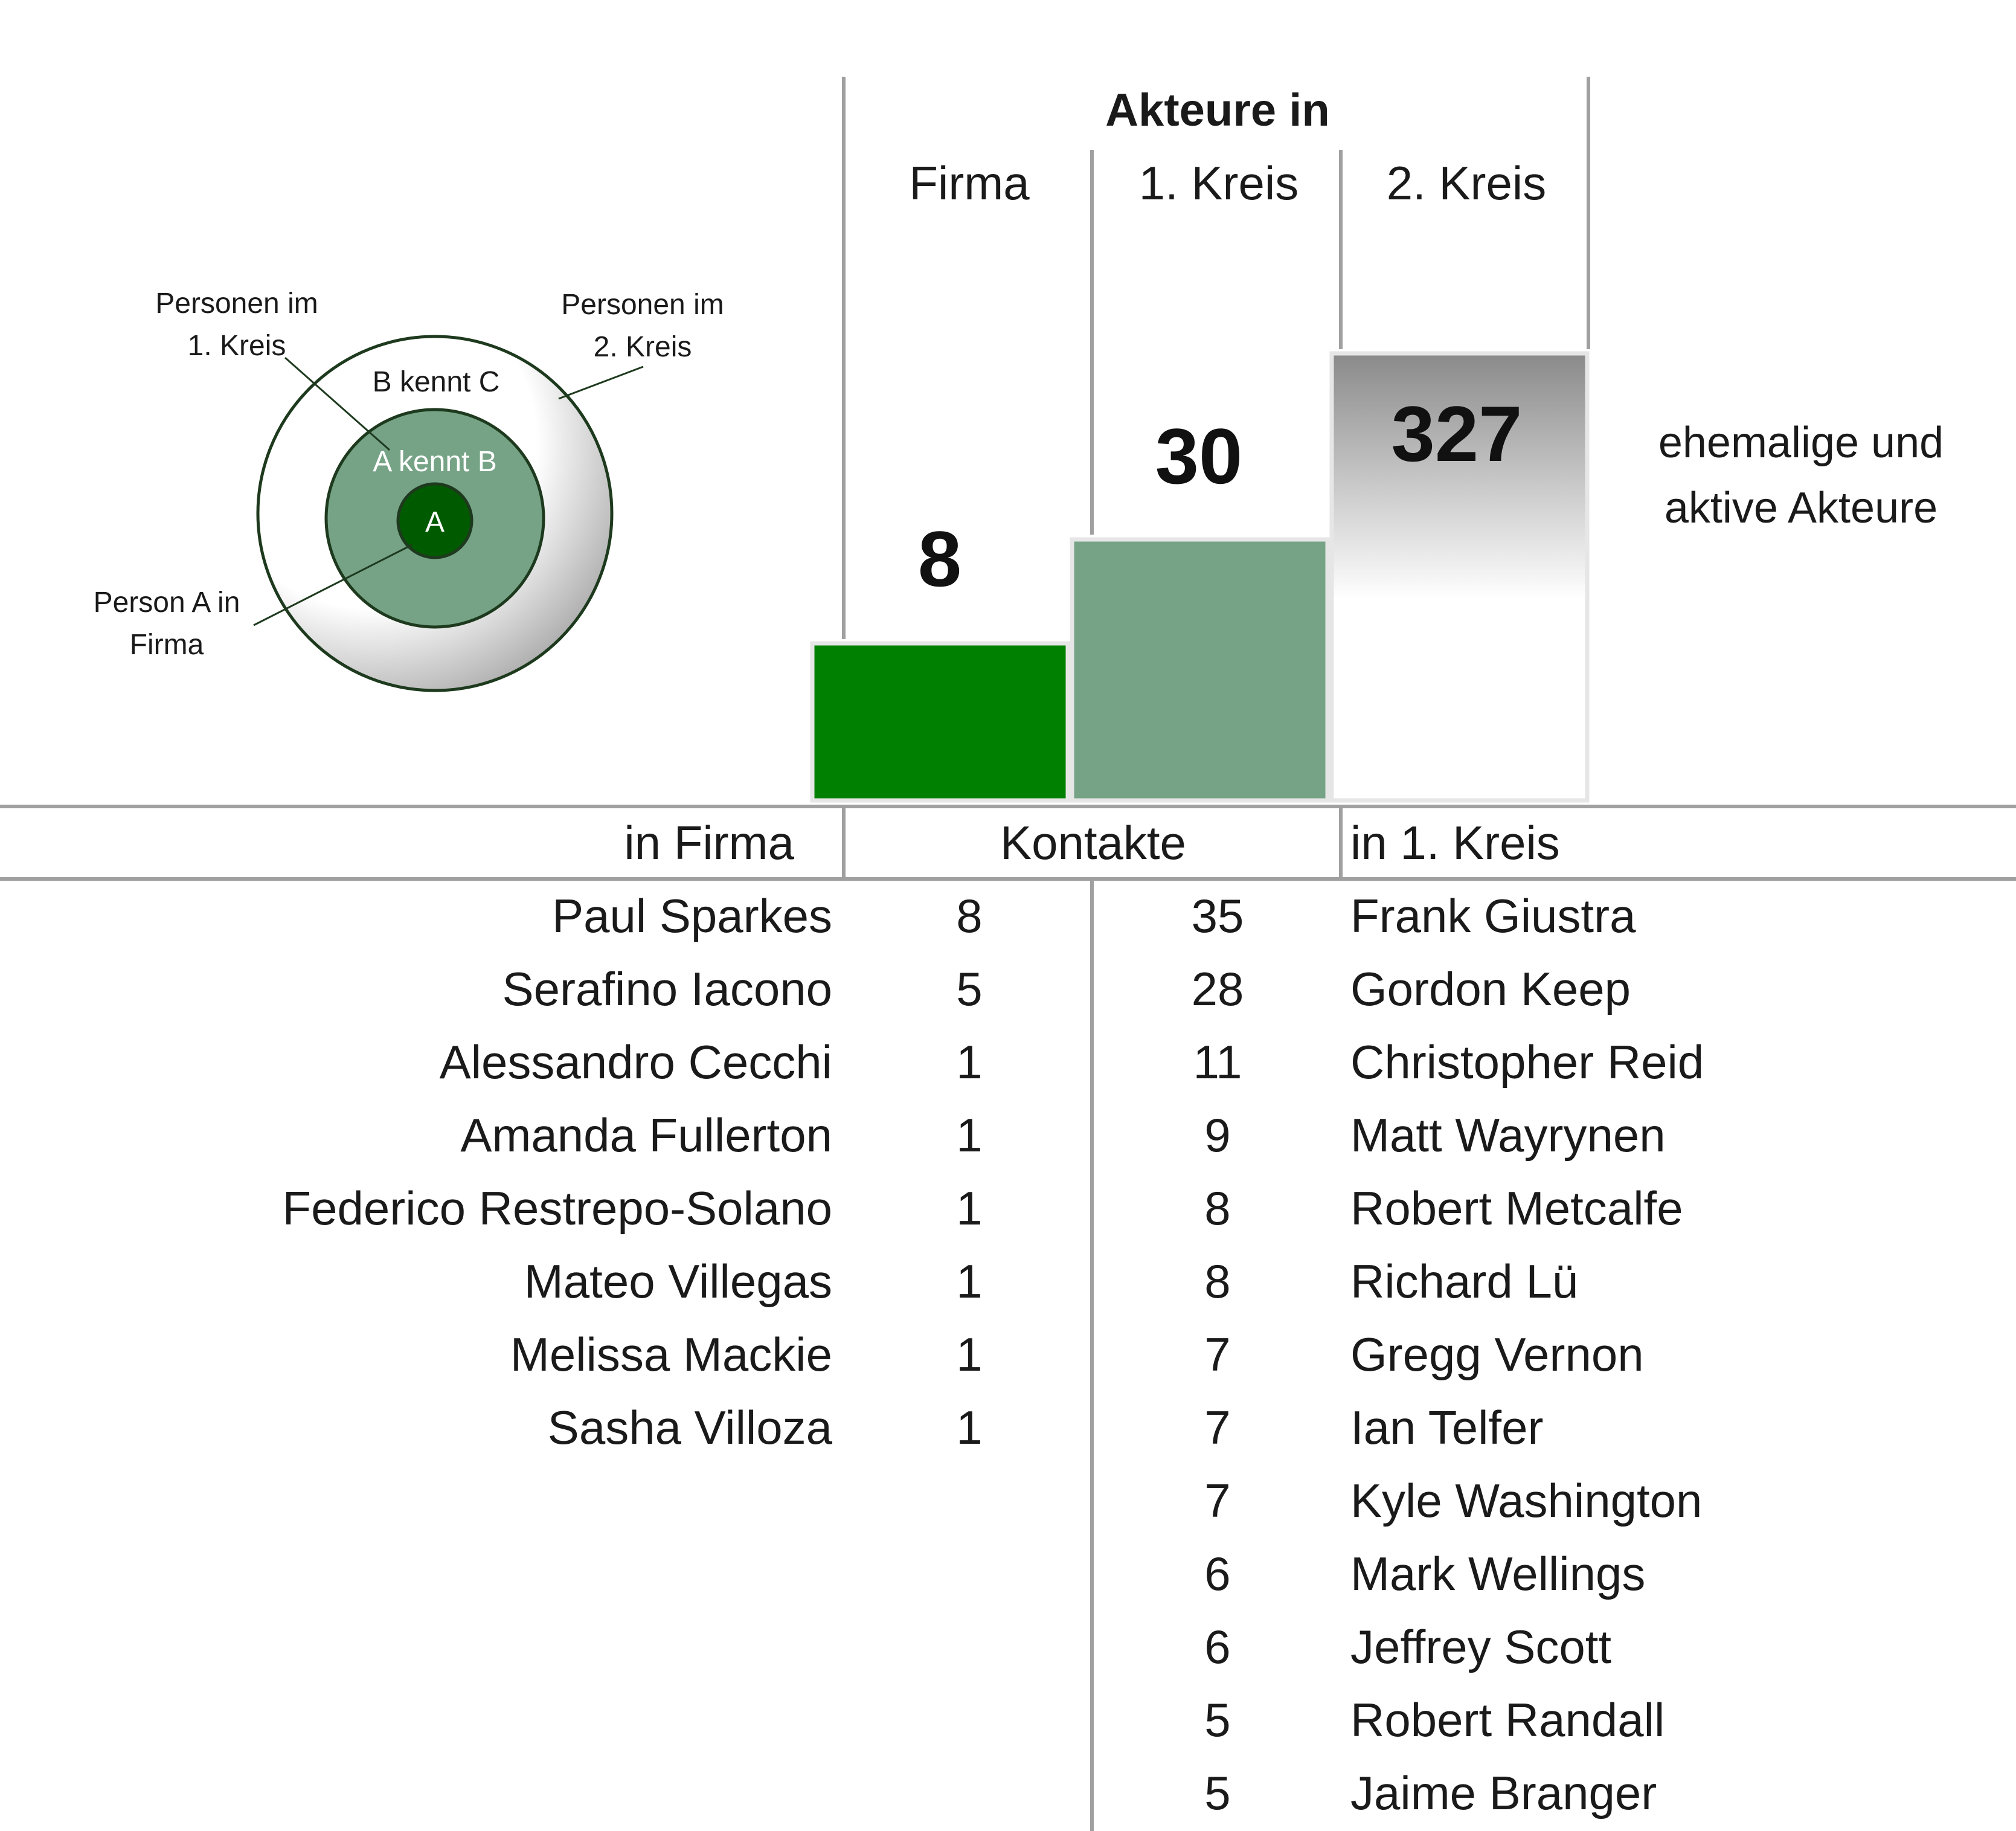 This screenshot has height=1831, width=2016. I want to click on firma-name: Sasha Villoza, so click(690, 1427).